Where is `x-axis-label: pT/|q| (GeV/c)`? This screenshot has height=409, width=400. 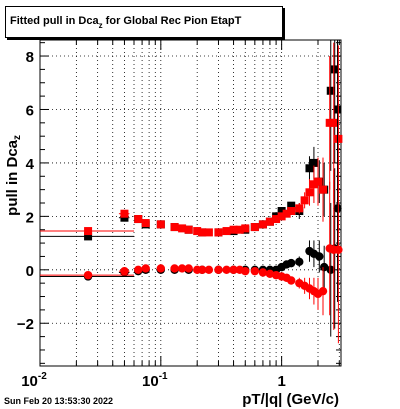
x-axis-label: pT/|q| (GeV/c) is located at coordinates (290, 399).